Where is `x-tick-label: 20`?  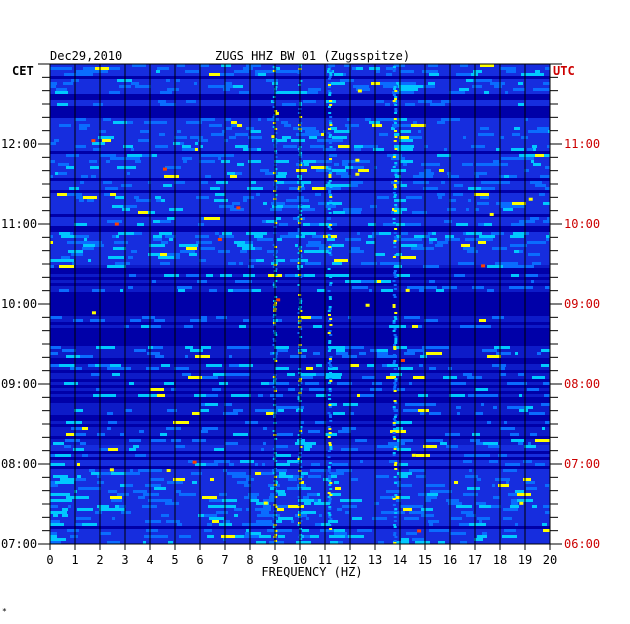 x-tick-label: 20 is located at coordinates (550, 560).